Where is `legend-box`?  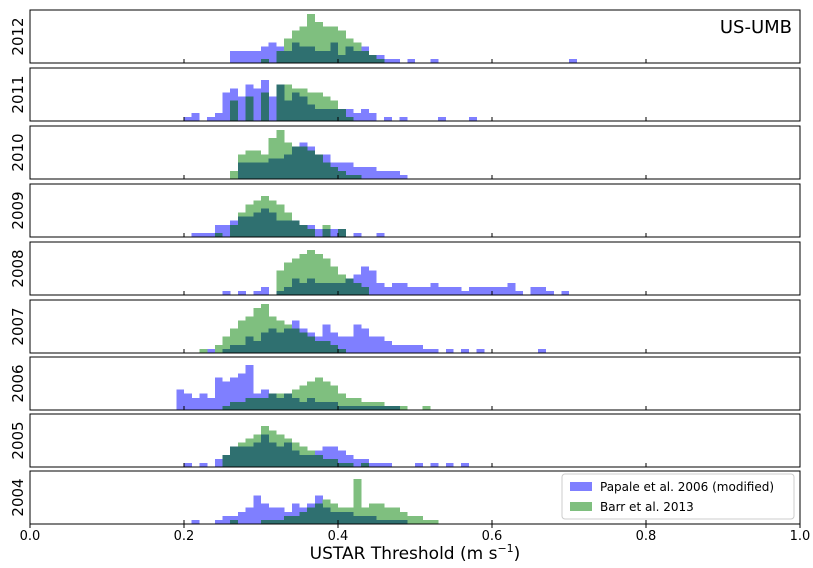
legend-box is located at coordinates (678, 496).